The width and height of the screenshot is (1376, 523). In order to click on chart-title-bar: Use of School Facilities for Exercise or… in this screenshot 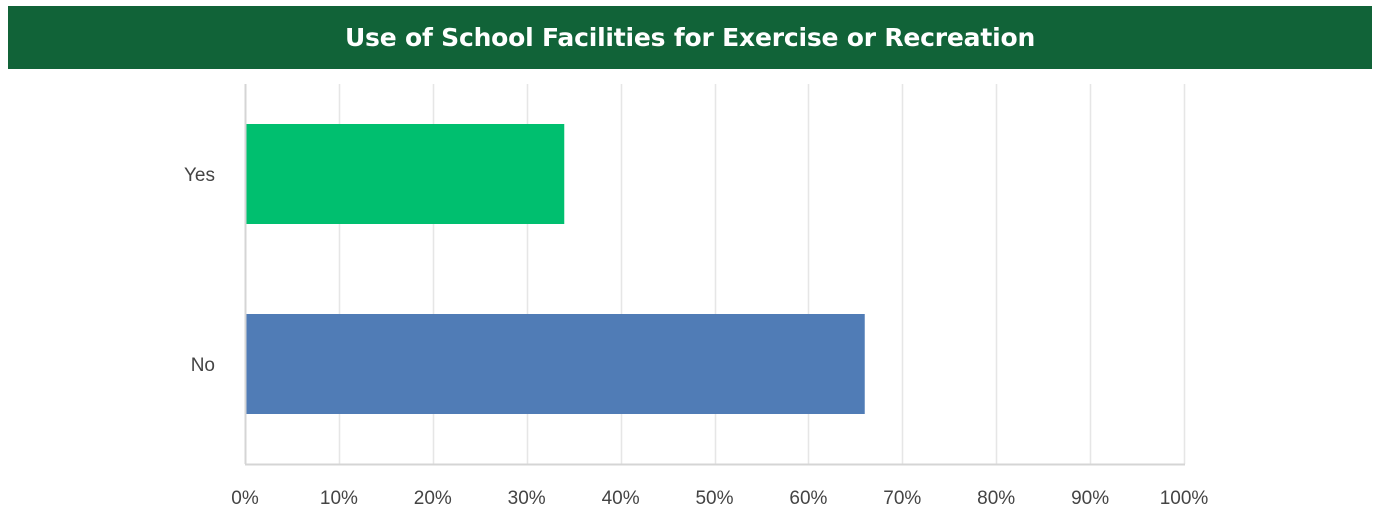, I will do `click(690, 37)`.